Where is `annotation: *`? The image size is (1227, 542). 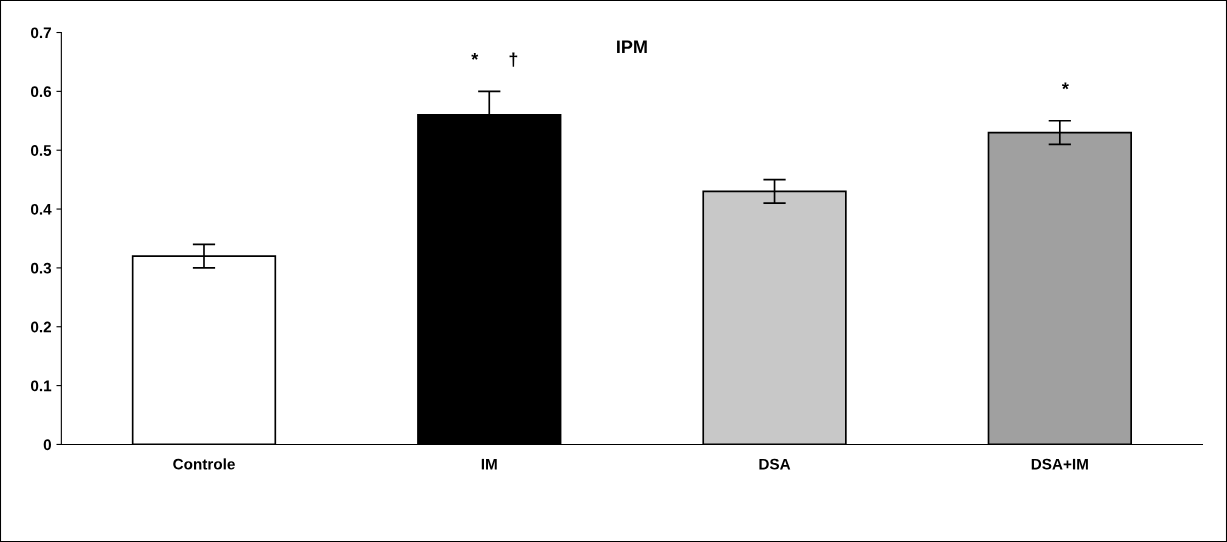 annotation: * is located at coordinates (1065, 86).